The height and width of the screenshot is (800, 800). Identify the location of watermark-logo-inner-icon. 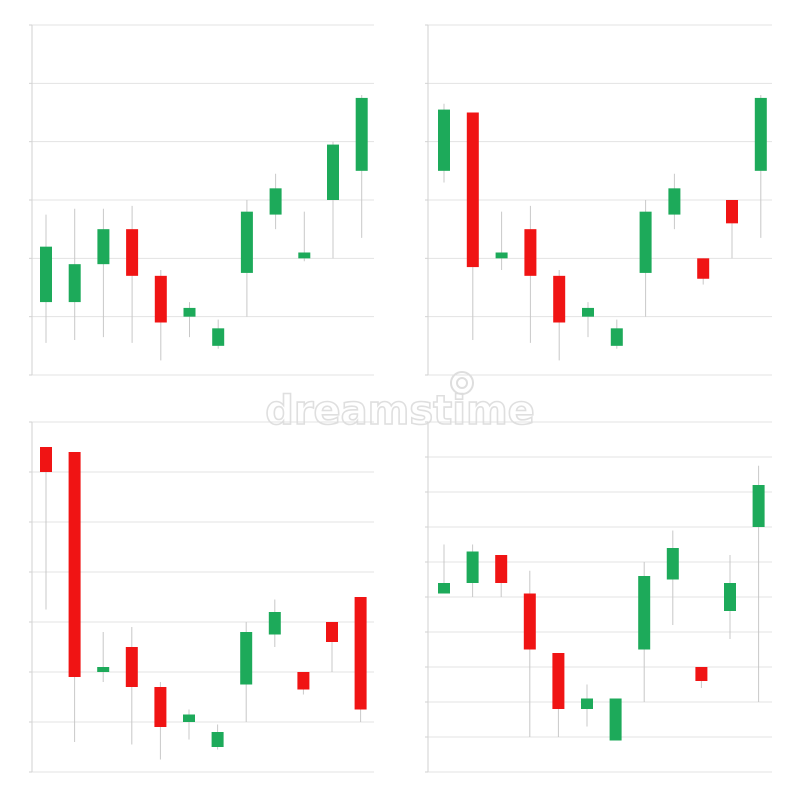
(462, 383).